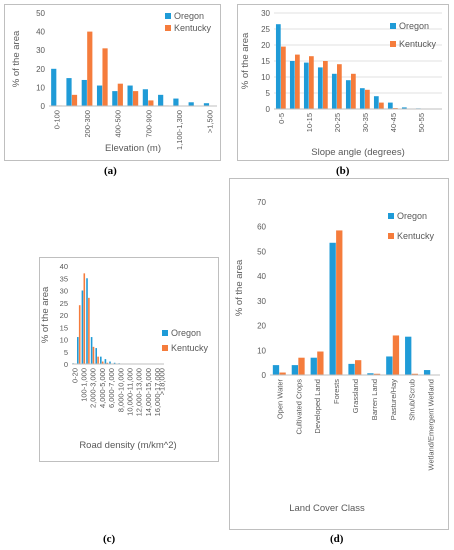 The height and width of the screenshot is (550, 454). I want to click on chart-1-xtick-label: 10-15, so click(309, 122).